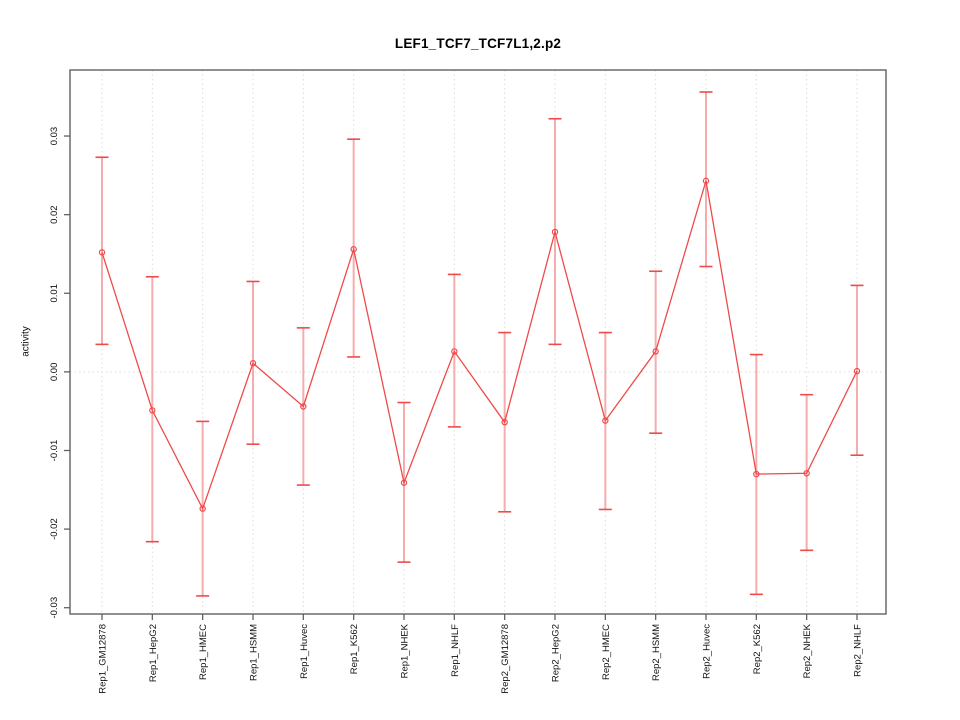  Describe the element at coordinates (54, 608) in the screenshot. I see `y-tick-label: -0.03` at that location.